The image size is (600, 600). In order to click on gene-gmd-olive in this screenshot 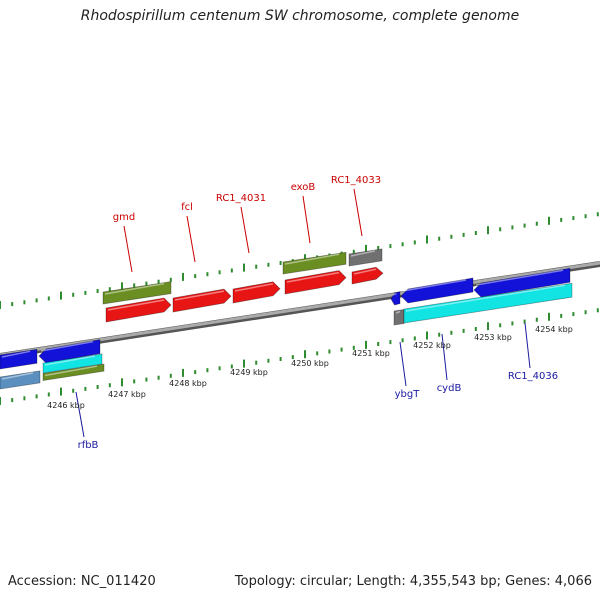, I will do `click(137, 293)`.